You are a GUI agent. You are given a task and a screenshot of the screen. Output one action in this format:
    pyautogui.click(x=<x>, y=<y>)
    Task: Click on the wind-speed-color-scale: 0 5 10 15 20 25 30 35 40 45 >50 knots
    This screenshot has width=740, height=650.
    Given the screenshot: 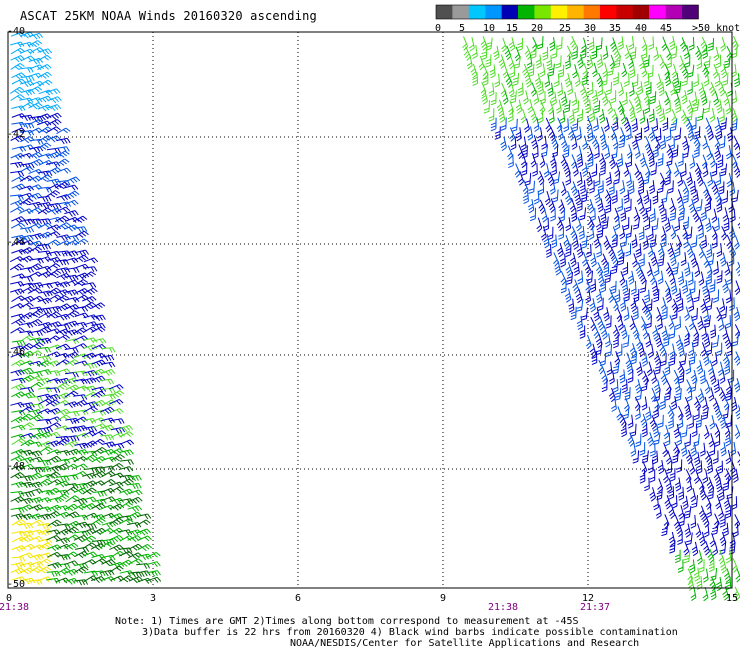 What is the action you would take?
    pyautogui.click(x=587, y=19)
    